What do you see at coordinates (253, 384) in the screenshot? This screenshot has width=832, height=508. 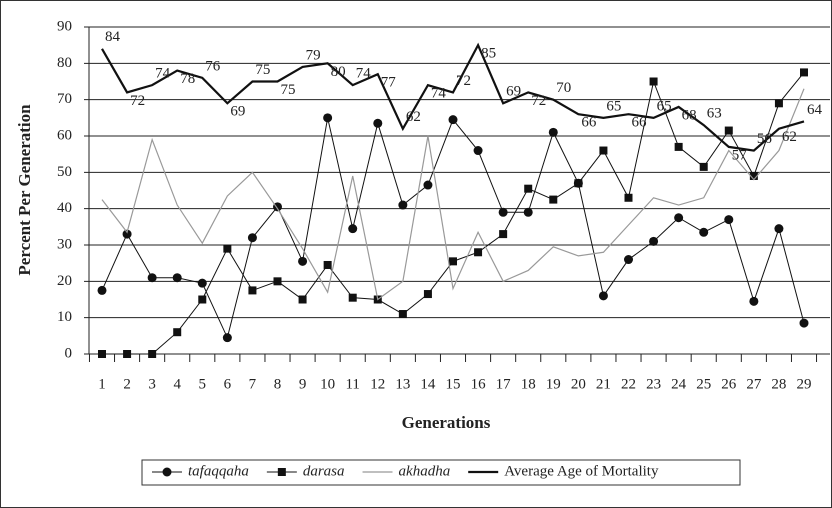 I see `x-tick-label: 7` at bounding box center [253, 384].